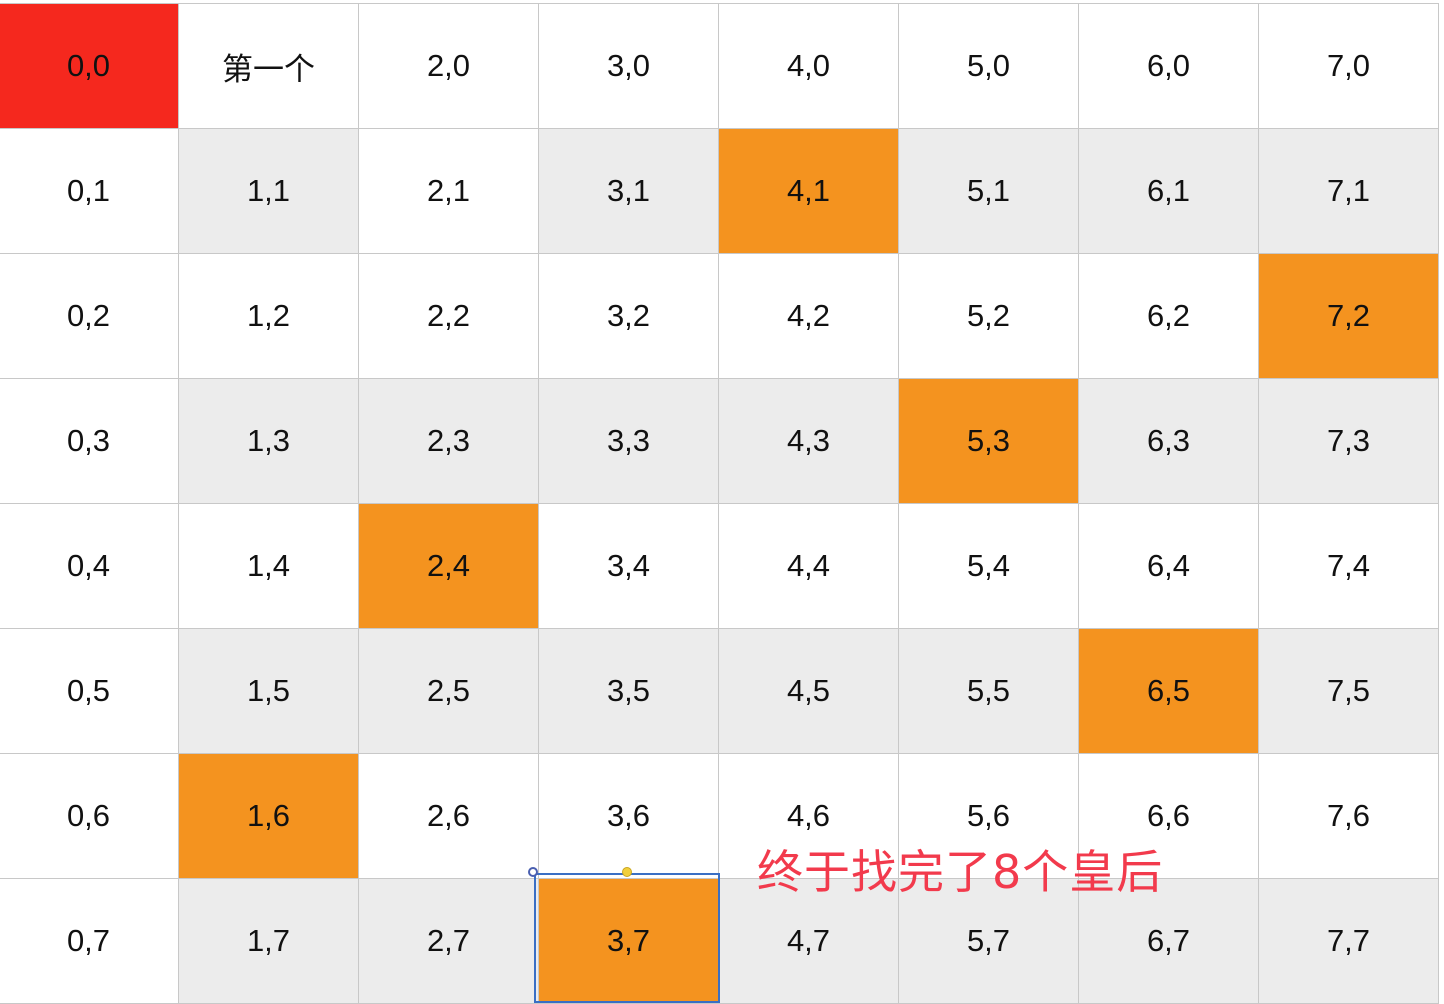 The height and width of the screenshot is (1004, 1444). What do you see at coordinates (449, 691) in the screenshot?
I see `board-cell: 2,5` at bounding box center [449, 691].